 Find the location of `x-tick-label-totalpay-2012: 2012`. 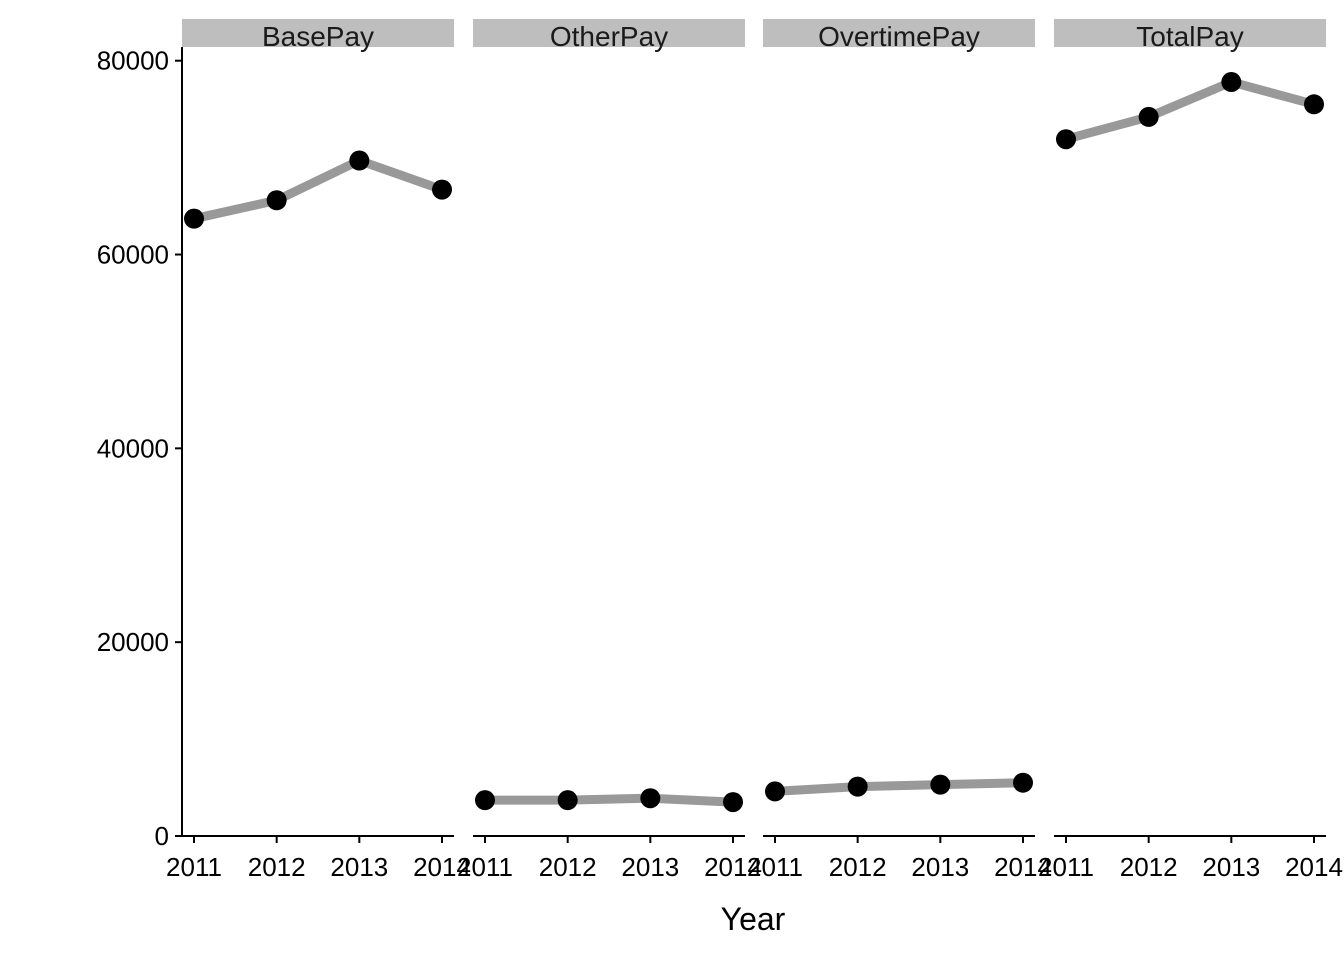

x-tick-label-totalpay-2012: 2012 is located at coordinates (1149, 867).